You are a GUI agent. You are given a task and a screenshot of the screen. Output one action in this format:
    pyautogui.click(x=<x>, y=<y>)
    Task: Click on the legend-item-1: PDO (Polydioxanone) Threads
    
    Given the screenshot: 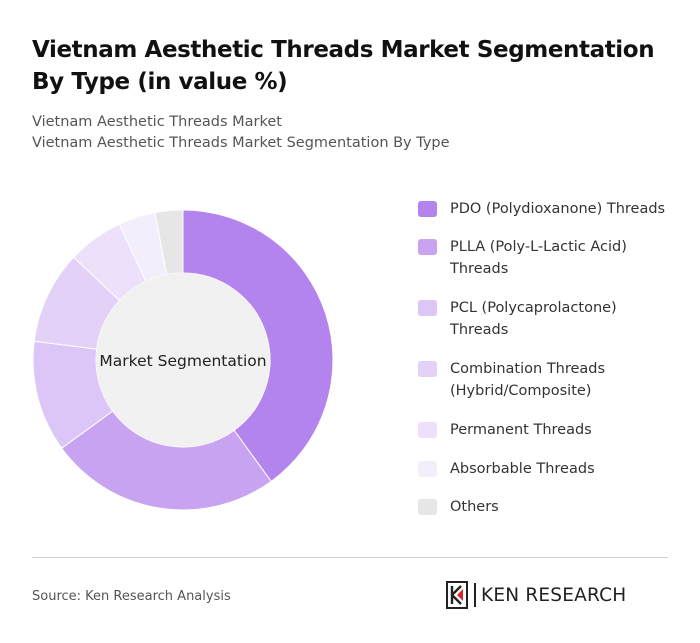 What is the action you would take?
    pyautogui.click(x=546, y=209)
    